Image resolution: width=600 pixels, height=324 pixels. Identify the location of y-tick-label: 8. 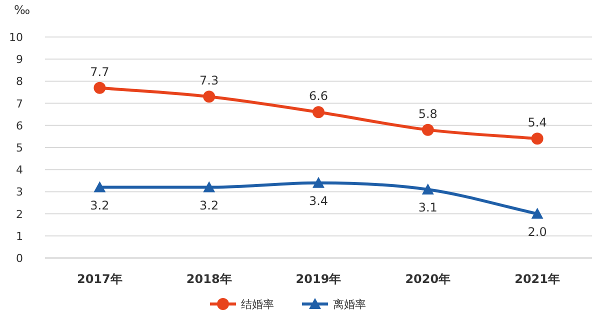
(19, 81).